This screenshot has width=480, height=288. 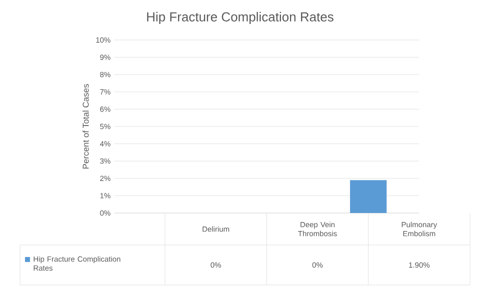 What do you see at coordinates (240, 18) in the screenshot?
I see `chart-title: Hip Fracture Complication Rates` at bounding box center [240, 18].